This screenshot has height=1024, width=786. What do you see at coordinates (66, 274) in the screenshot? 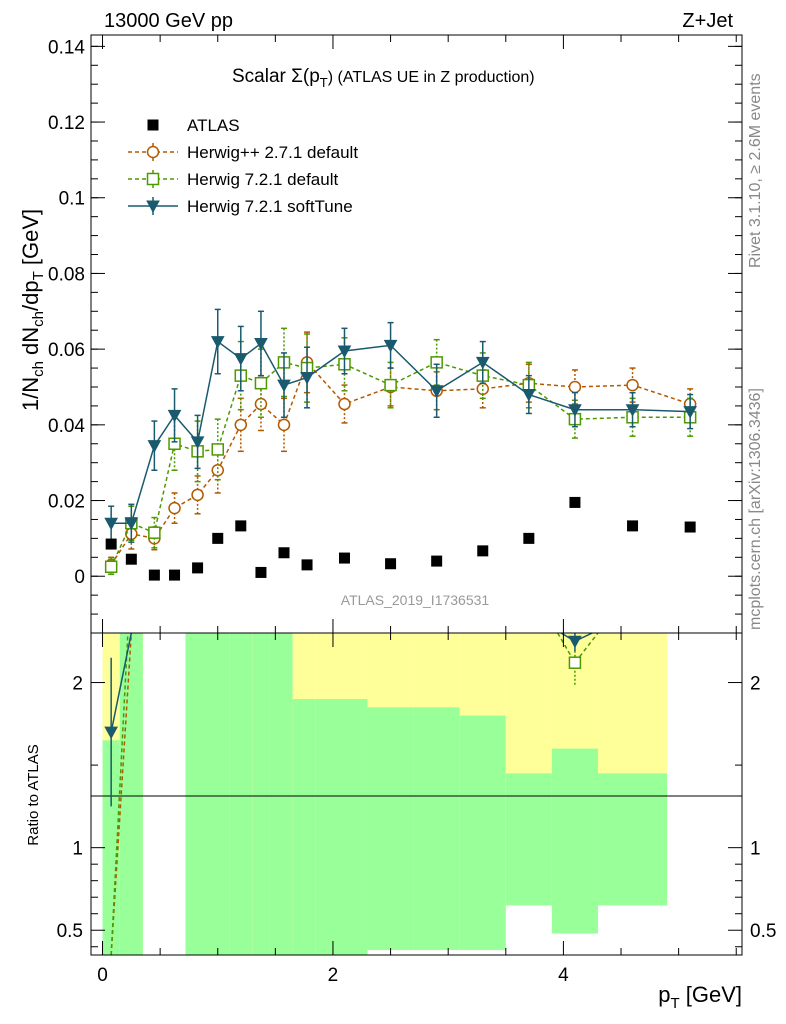
I see `main-y-tick-label: 0.08` at bounding box center [66, 274].